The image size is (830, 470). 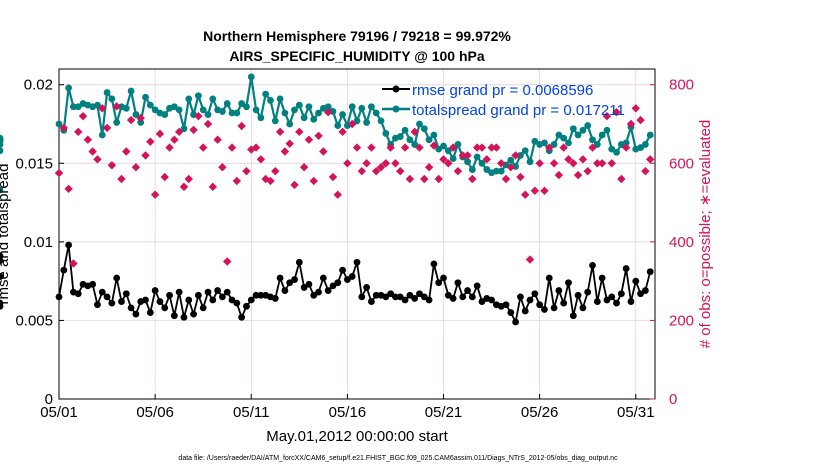 What do you see at coordinates (681, 85) in the screenshot?
I see `y-right-tick-label: 800` at bounding box center [681, 85].